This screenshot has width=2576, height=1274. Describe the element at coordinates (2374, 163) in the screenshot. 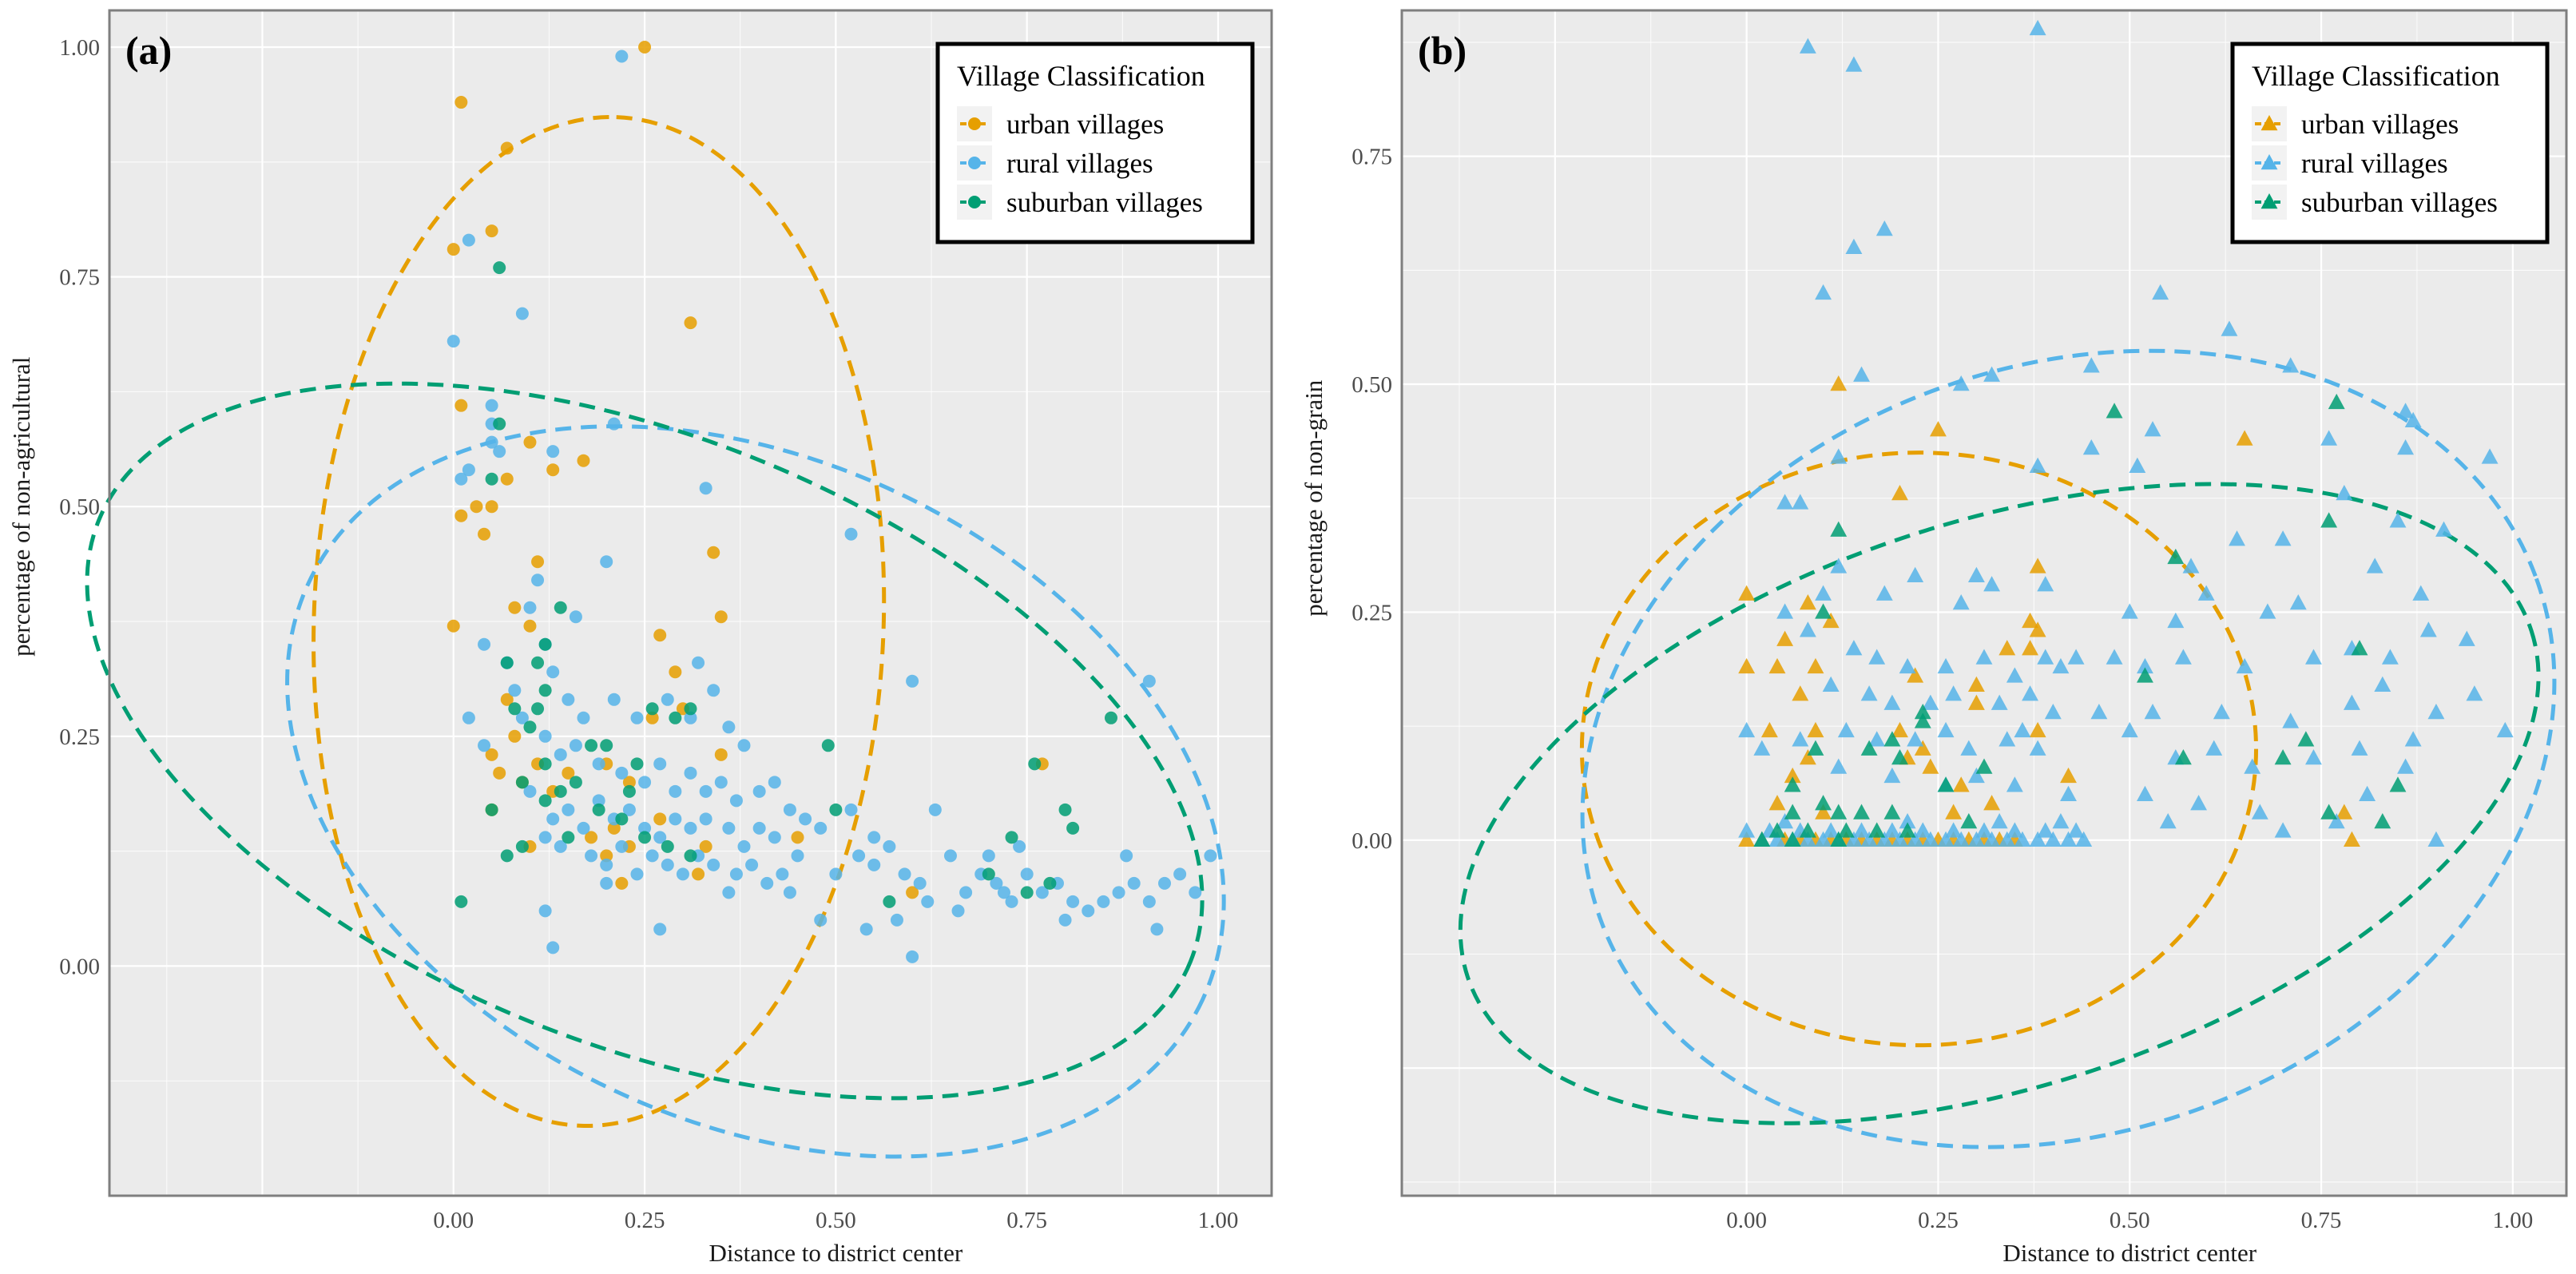

I see `panel-b-legend-rural: rural villages` at that location.